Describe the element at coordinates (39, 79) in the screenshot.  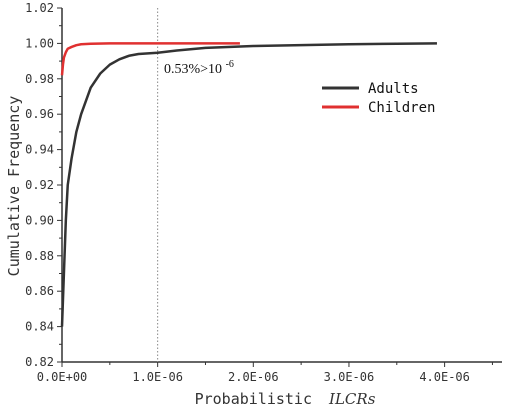
I see `y-tick-label: 0.98` at that location.